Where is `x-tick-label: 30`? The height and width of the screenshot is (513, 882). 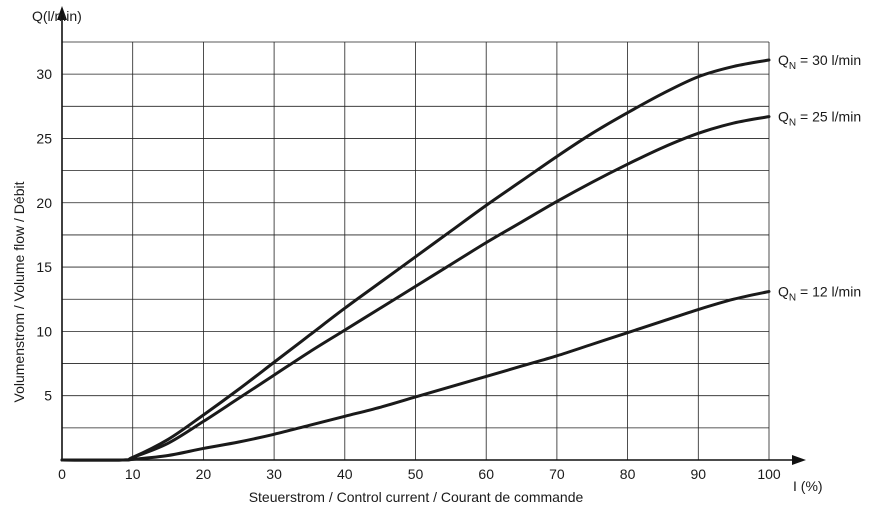 x-tick-label: 30 is located at coordinates (274, 474).